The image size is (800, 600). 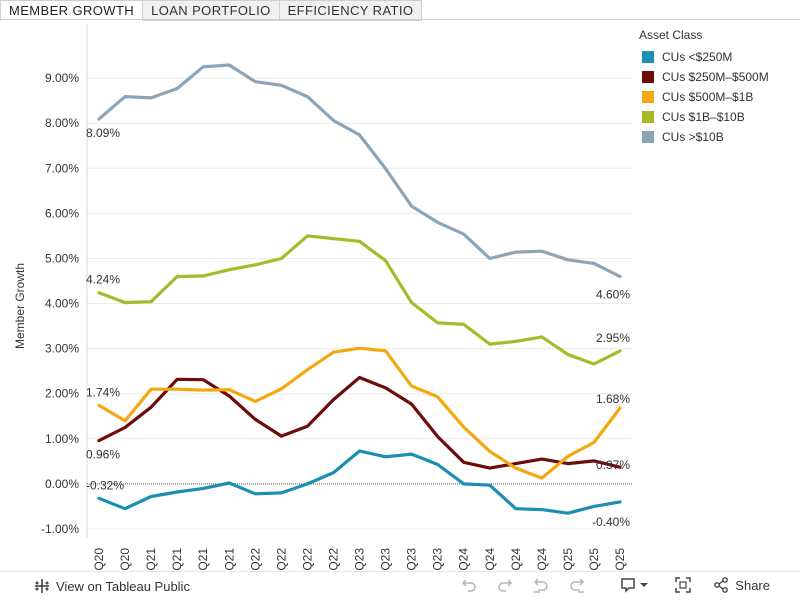 I want to click on tab-divider, so click(x=400, y=19).